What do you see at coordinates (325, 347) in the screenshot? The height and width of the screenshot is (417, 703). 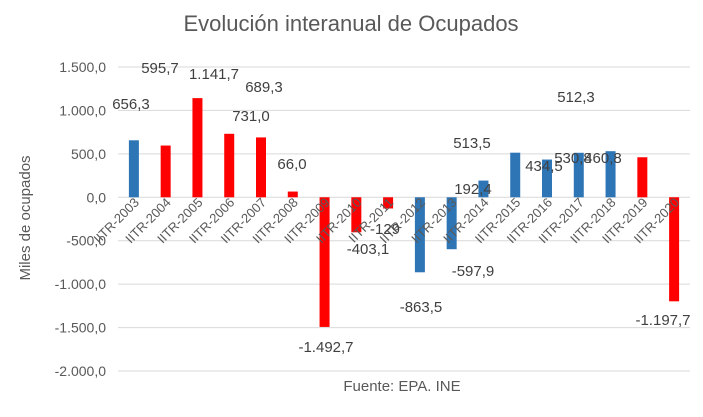 I see `data-label: -1.492,7` at bounding box center [325, 347].